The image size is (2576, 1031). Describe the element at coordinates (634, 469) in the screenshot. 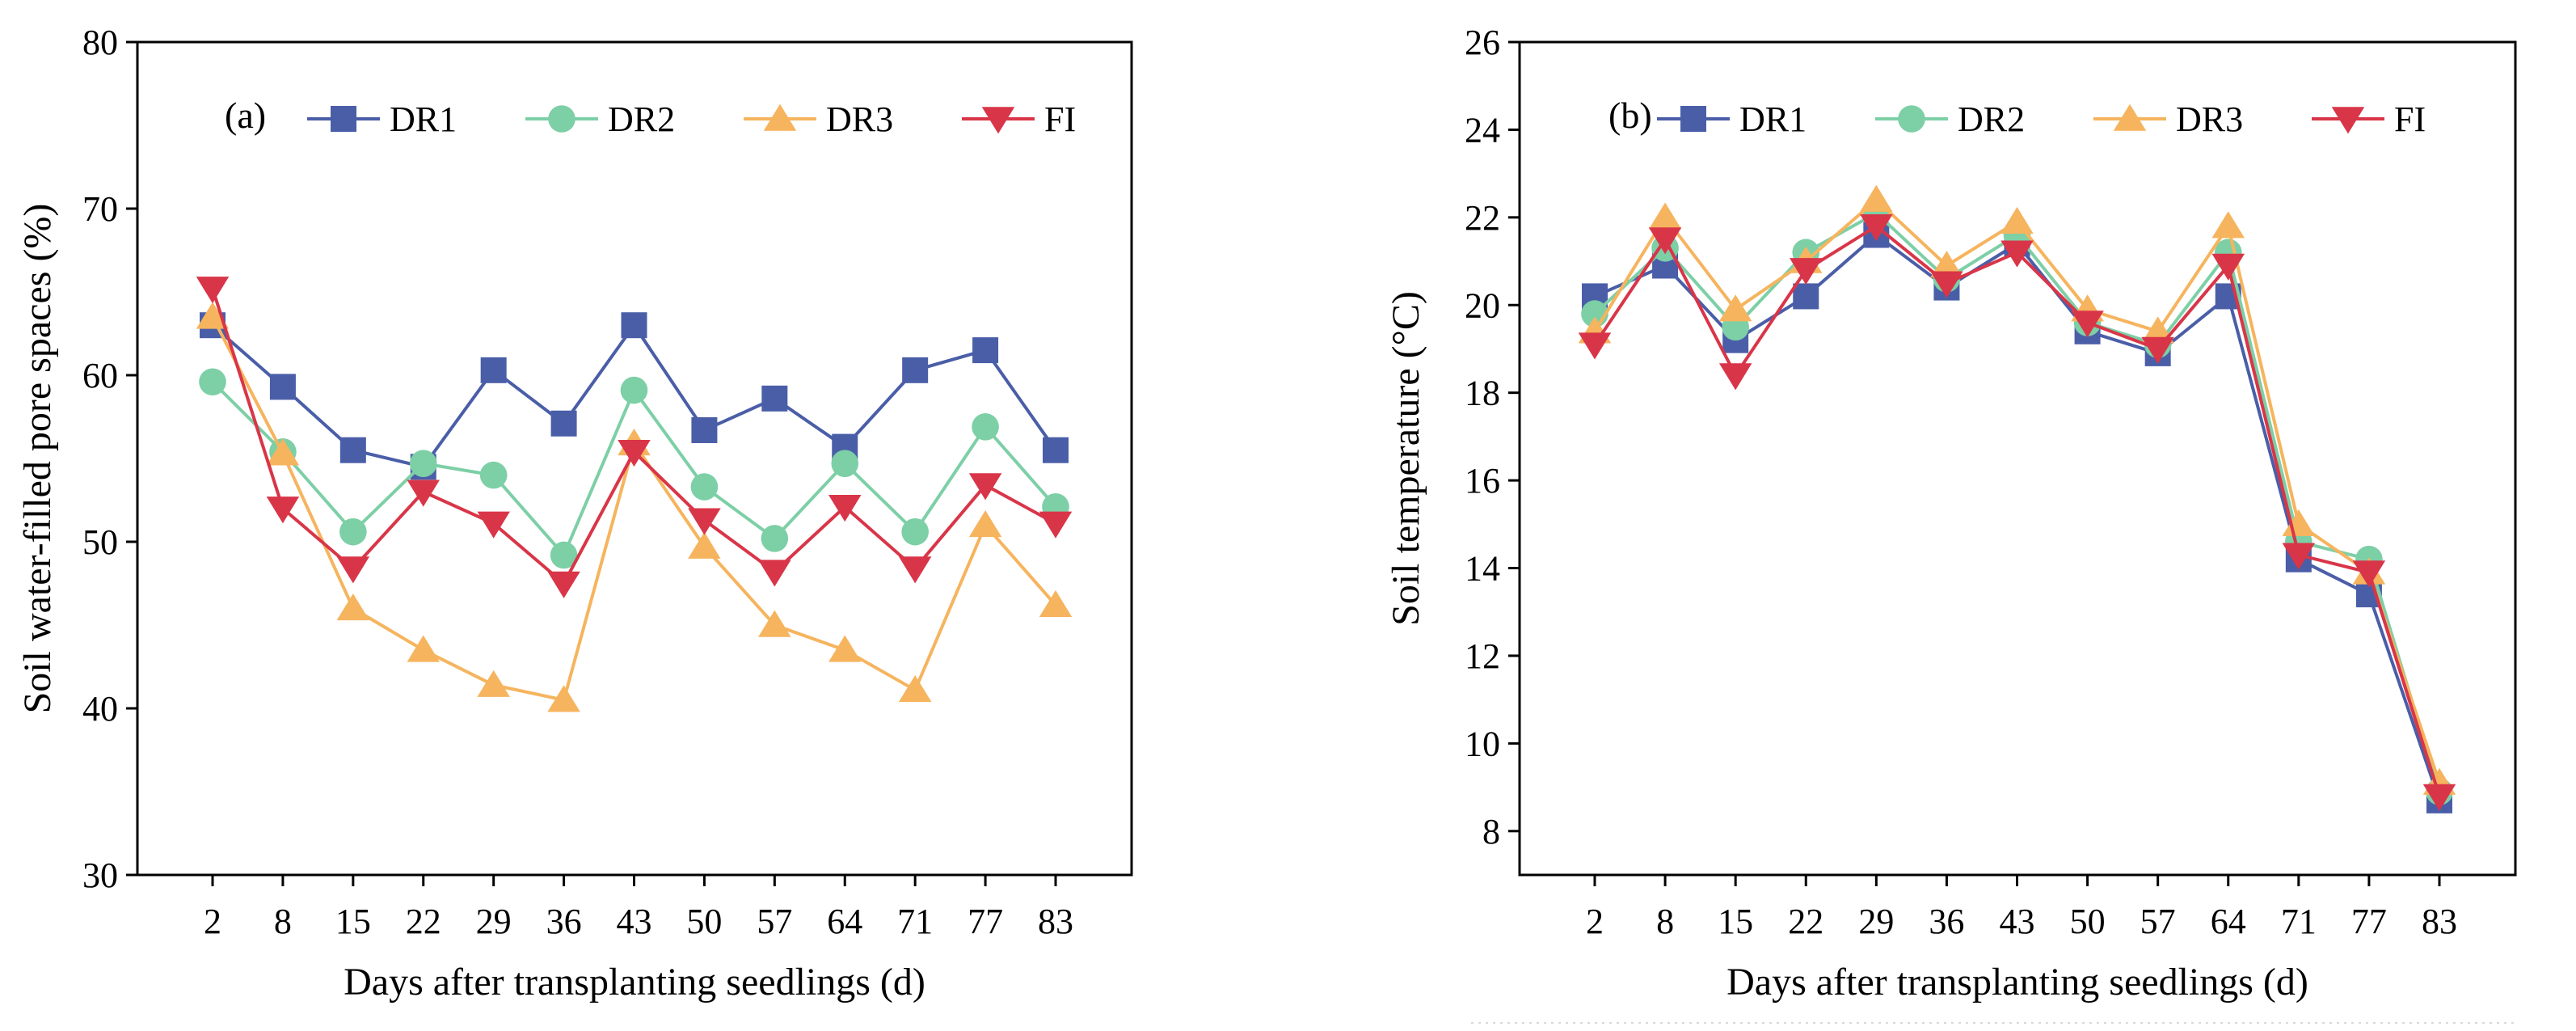

I see `series-line-dr2-a` at that location.